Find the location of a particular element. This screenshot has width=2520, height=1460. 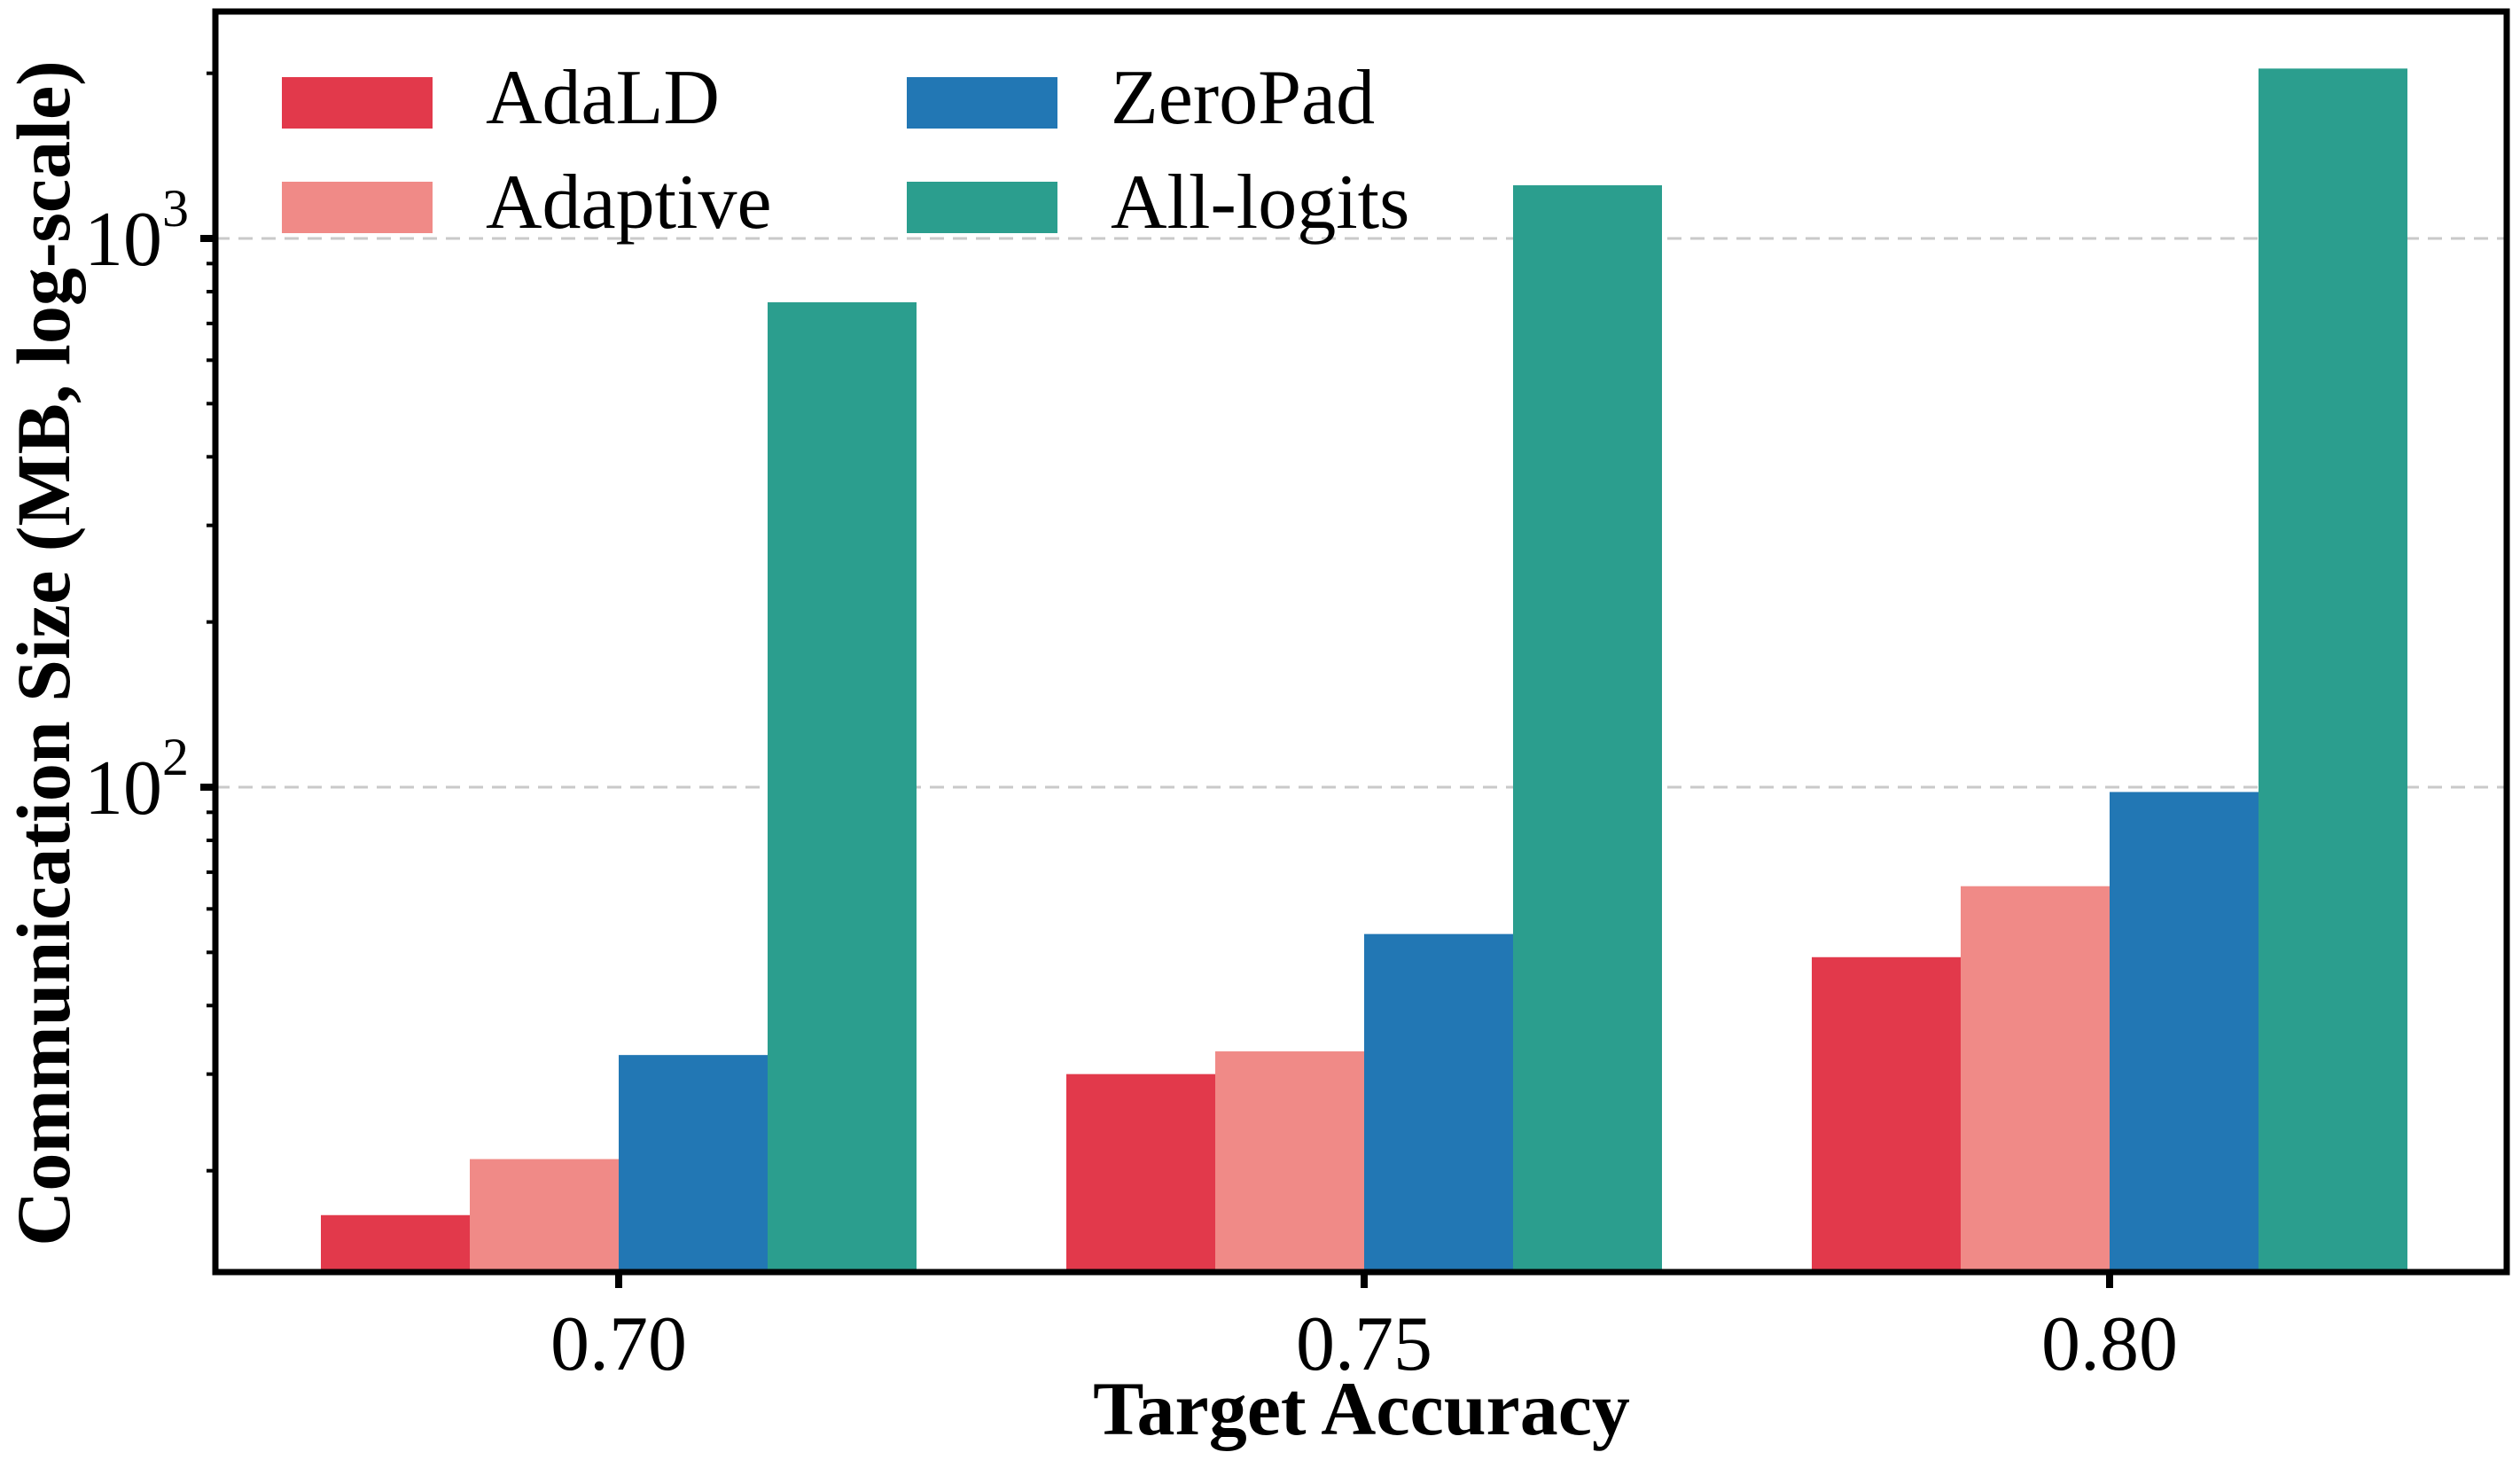

bar-Adaptive-0.75 is located at coordinates (1289, 1161).